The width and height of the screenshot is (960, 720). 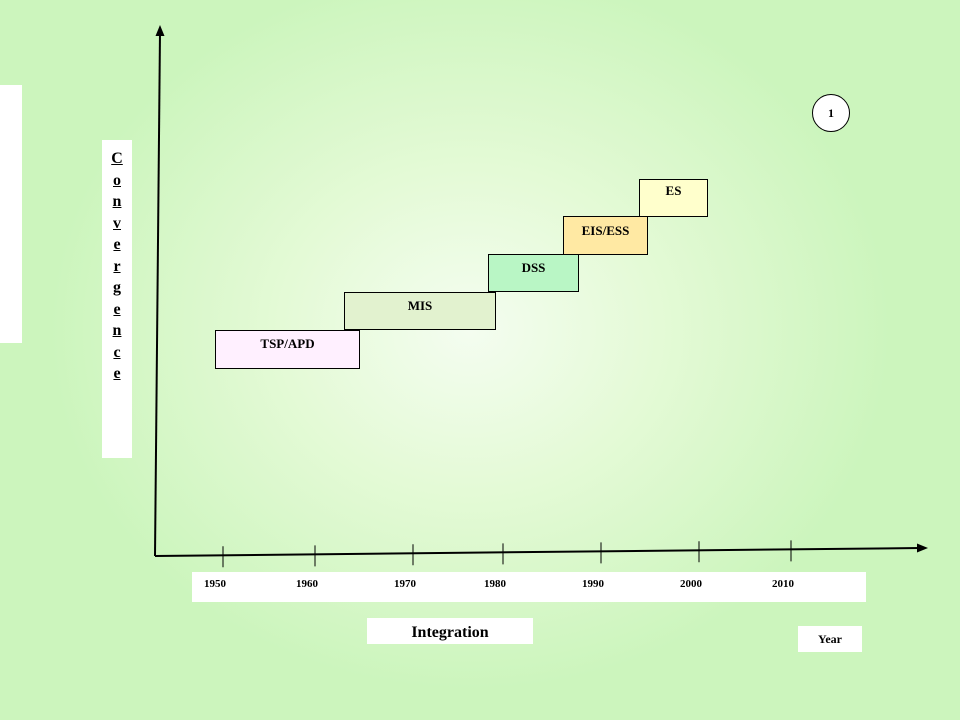 I want to click on y-axis-arrow, so click(x=160, y=30).